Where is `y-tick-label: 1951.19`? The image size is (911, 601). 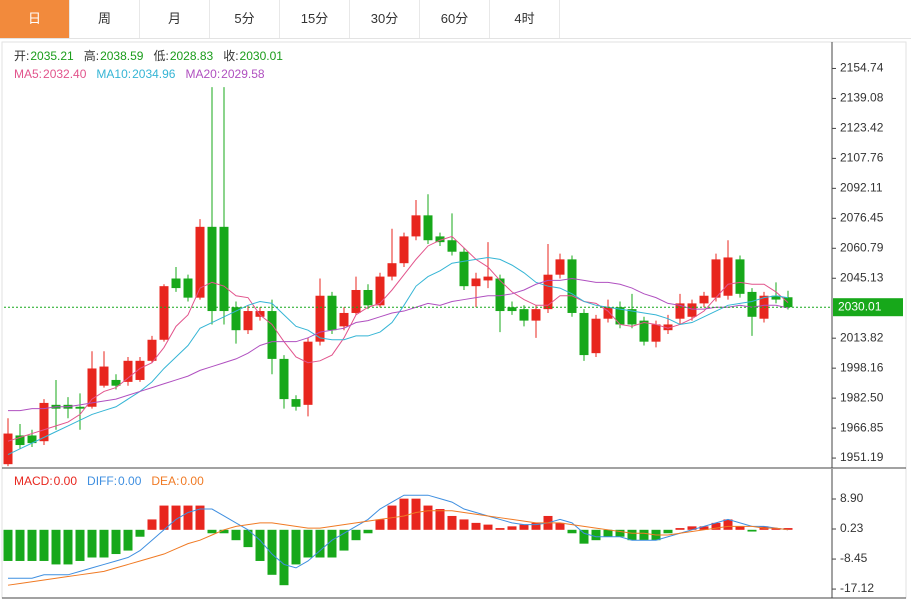 y-tick-label: 1951.19 is located at coordinates (862, 457).